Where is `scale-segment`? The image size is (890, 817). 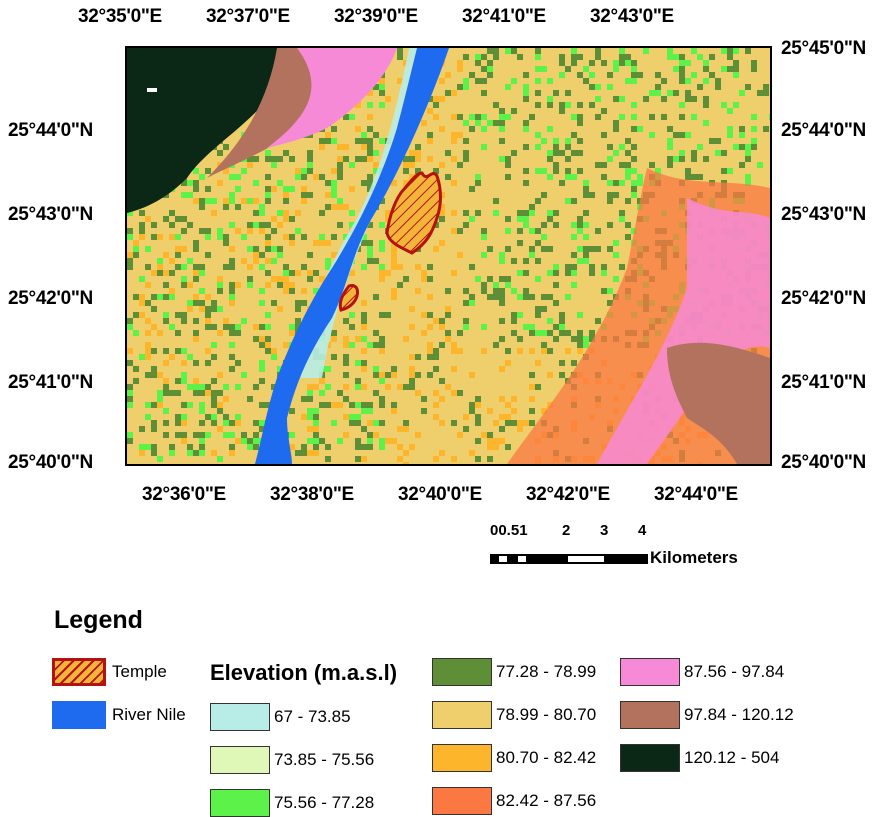 scale-segment is located at coordinates (522, 559).